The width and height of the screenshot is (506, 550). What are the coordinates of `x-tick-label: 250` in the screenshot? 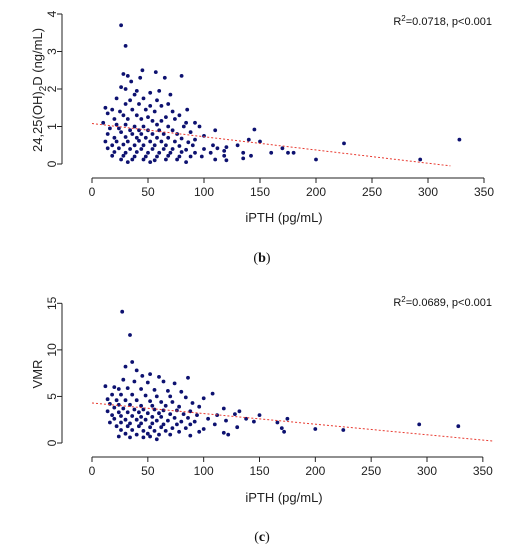 It's located at (371, 471).